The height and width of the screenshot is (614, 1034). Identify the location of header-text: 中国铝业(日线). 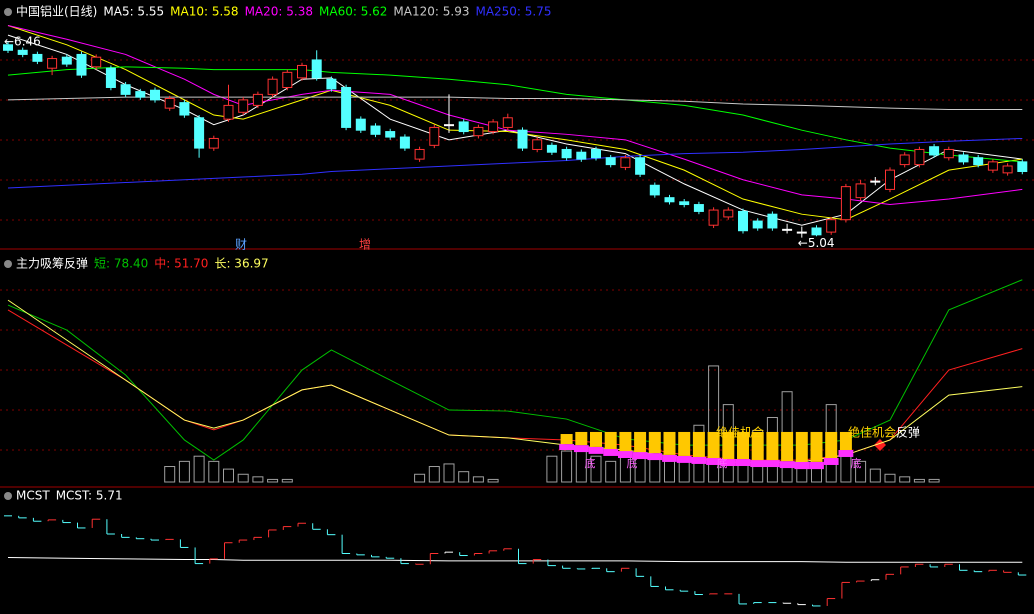
(56, 11).